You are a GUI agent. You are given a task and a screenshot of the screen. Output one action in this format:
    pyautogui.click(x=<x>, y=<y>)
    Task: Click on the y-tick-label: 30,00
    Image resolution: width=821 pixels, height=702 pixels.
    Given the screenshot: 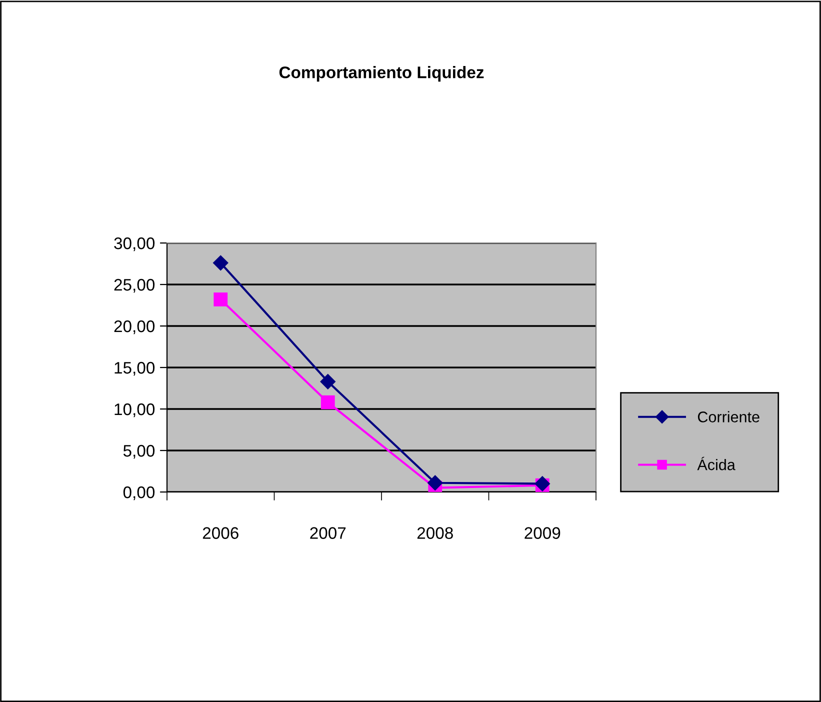 What is the action you would take?
    pyautogui.click(x=134, y=244)
    